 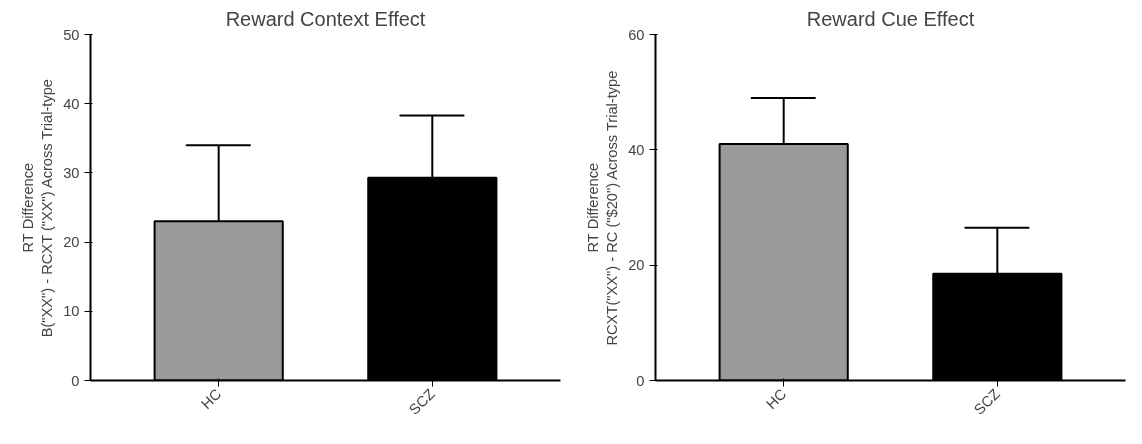 I want to click on y-tick-label: 10, so click(x=71, y=311).